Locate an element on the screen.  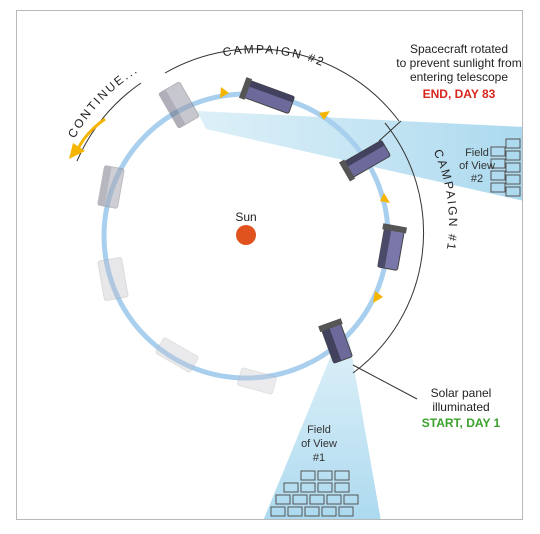
end-day-label: END, DAY 83 is located at coordinates (459, 94).